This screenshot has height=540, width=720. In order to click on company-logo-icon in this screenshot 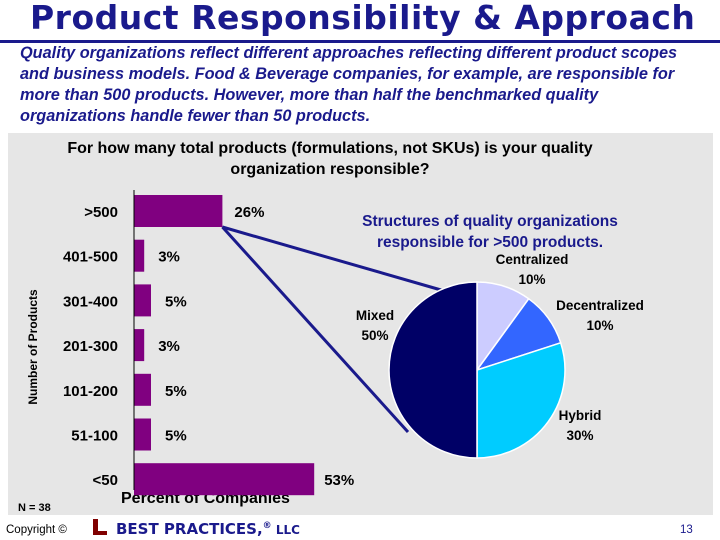, I will do `click(100, 527)`.